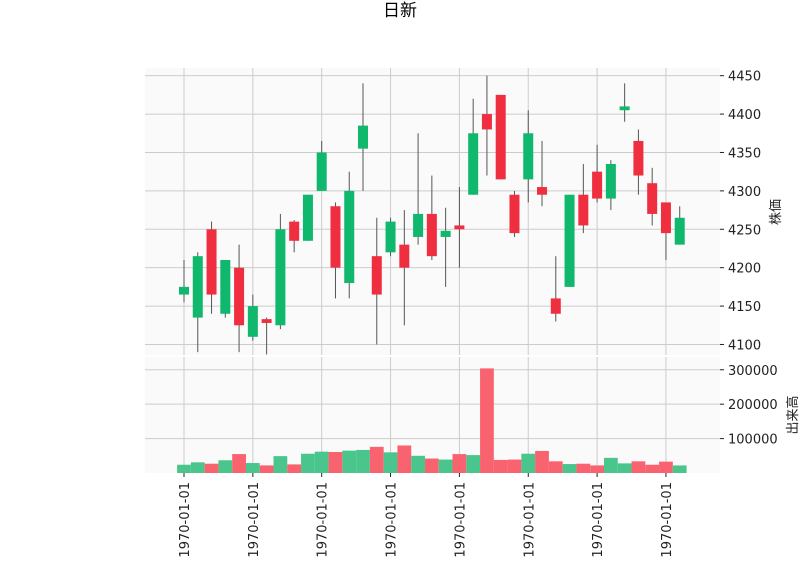 This screenshot has height=575, width=800. I want to click on volume-bars, so click(432, 420).